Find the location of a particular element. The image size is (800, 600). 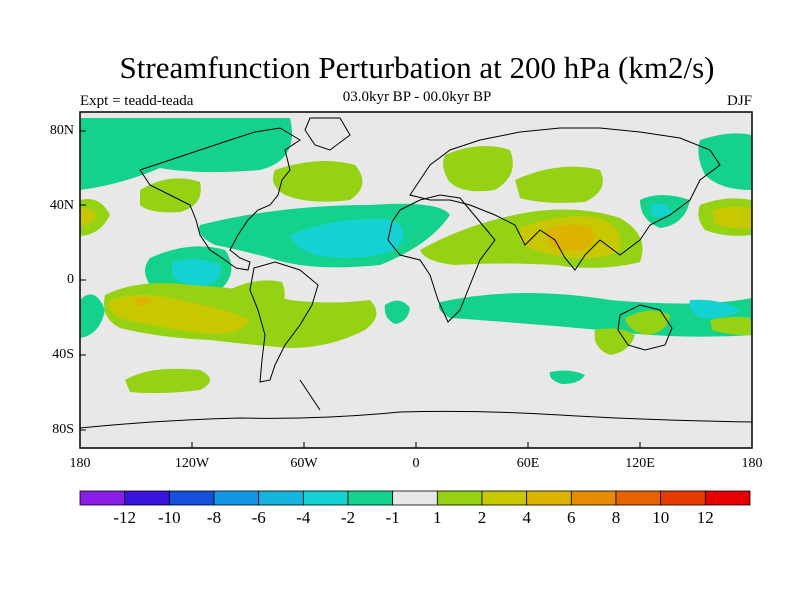

colorbar-label: 12 is located at coordinates (705, 517).